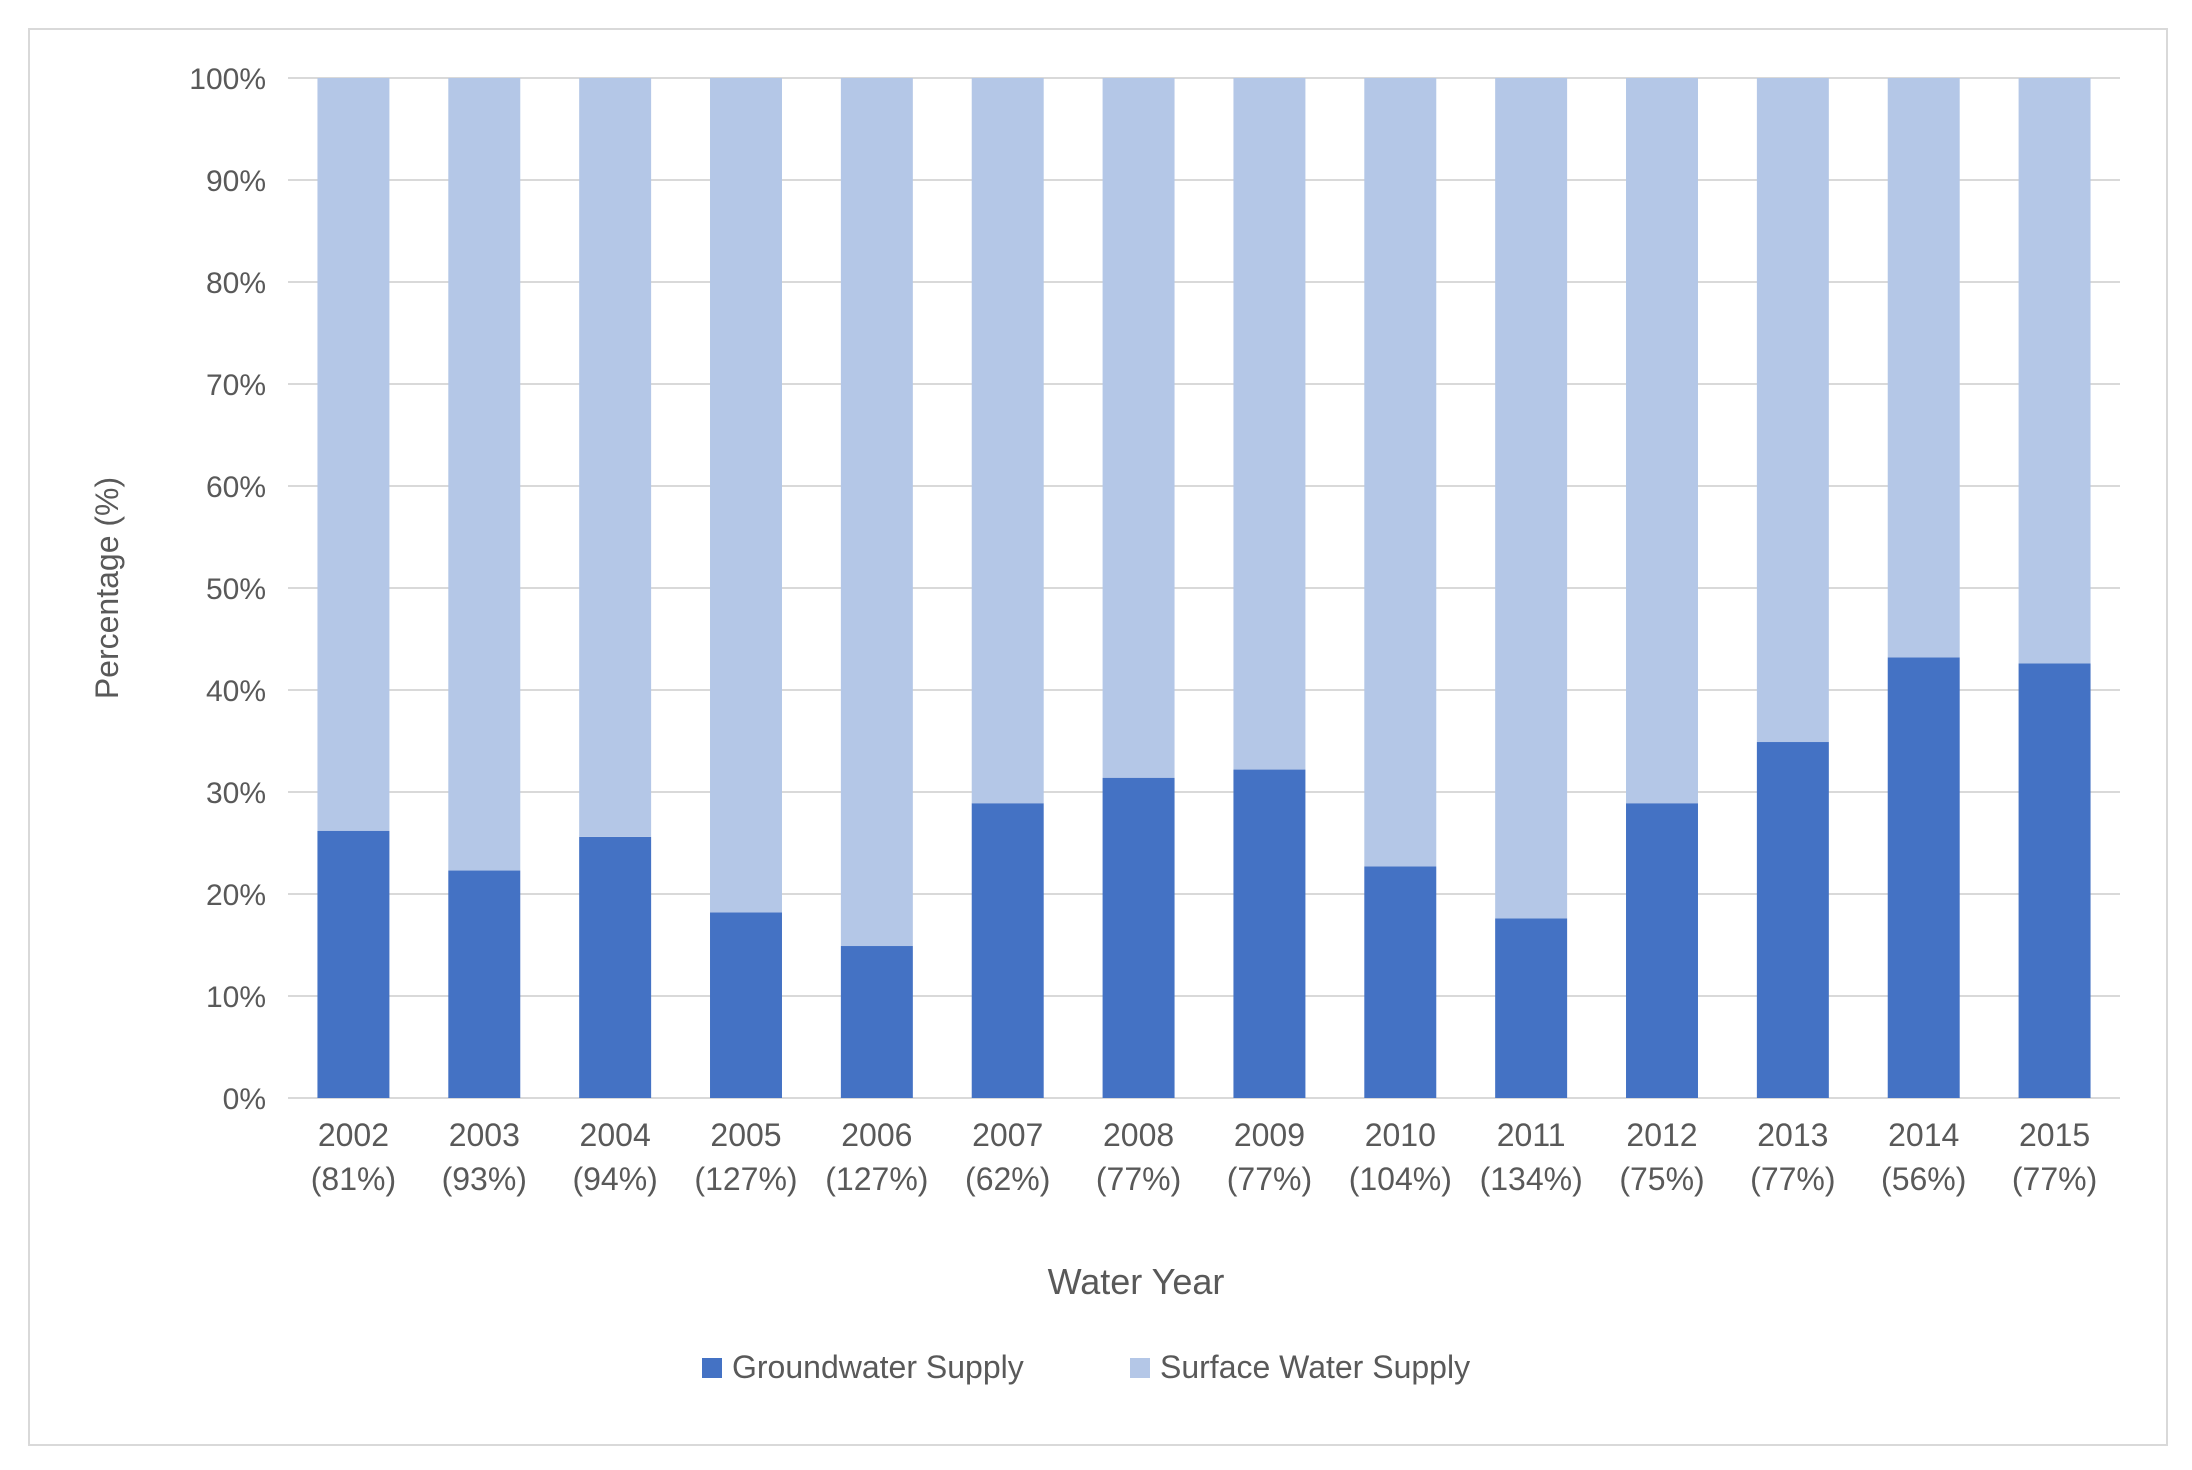 The image size is (2192, 1470). Describe the element at coordinates (615, 967) in the screenshot. I see `bar-2004-groundwater` at that location.